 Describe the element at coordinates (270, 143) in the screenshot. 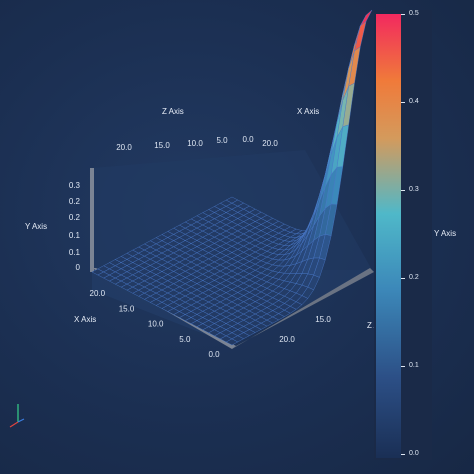

I see `x-tick-label-top: 20.0` at that location.